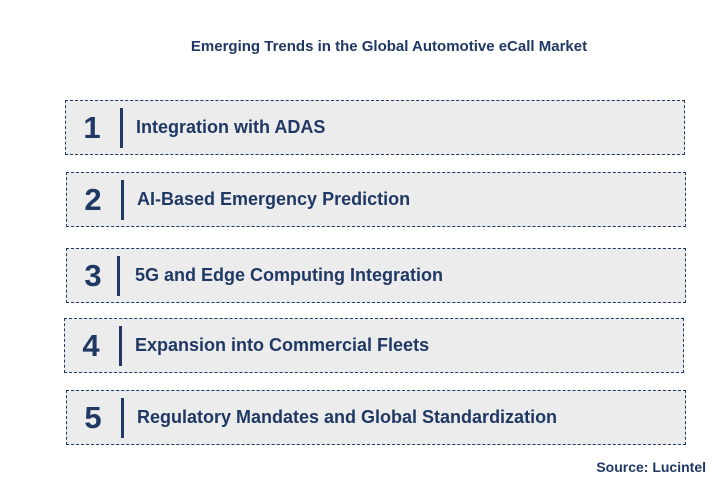  What do you see at coordinates (93, 275) in the screenshot?
I see `trend-number: 3` at bounding box center [93, 275].